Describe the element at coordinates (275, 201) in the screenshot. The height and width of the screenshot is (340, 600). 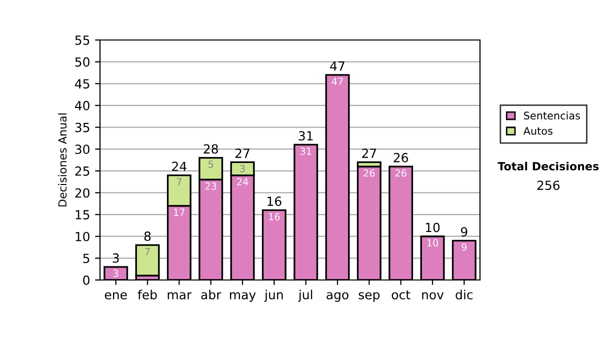
I see `total-label: 16` at that location.